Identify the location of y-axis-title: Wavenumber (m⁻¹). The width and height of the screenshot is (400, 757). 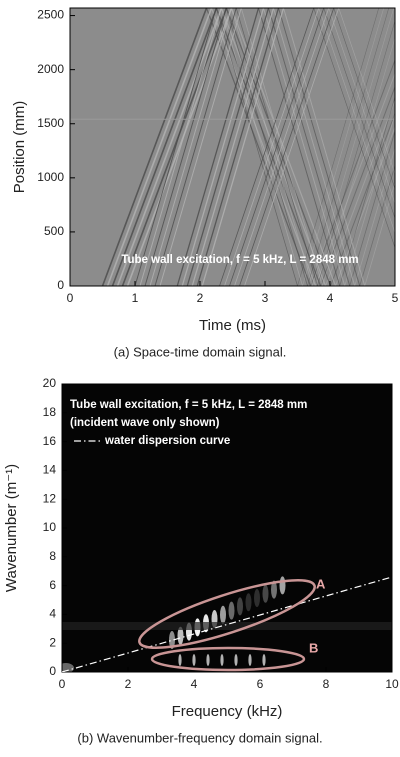
(11, 528).